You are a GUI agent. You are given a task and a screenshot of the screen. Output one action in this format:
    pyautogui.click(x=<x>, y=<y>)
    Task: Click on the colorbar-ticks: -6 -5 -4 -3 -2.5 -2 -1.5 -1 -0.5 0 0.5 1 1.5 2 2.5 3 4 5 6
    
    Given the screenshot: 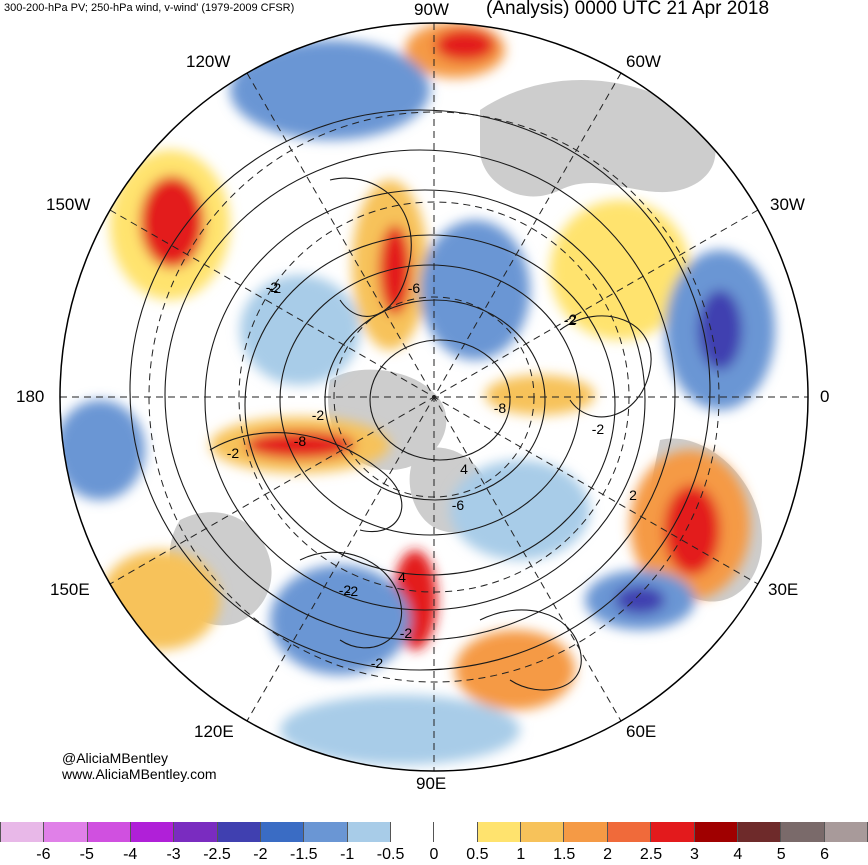 What is the action you would take?
    pyautogui.click(x=434, y=855)
    